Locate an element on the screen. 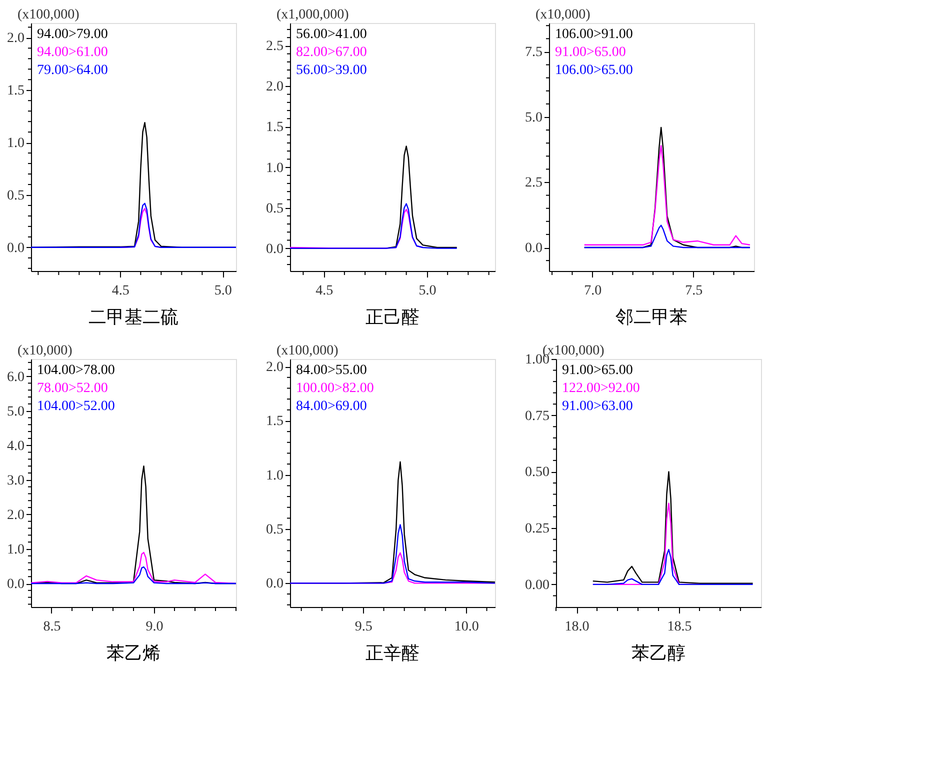 The image size is (949, 760). text: 邻二甲苯 is located at coordinates (652, 317).